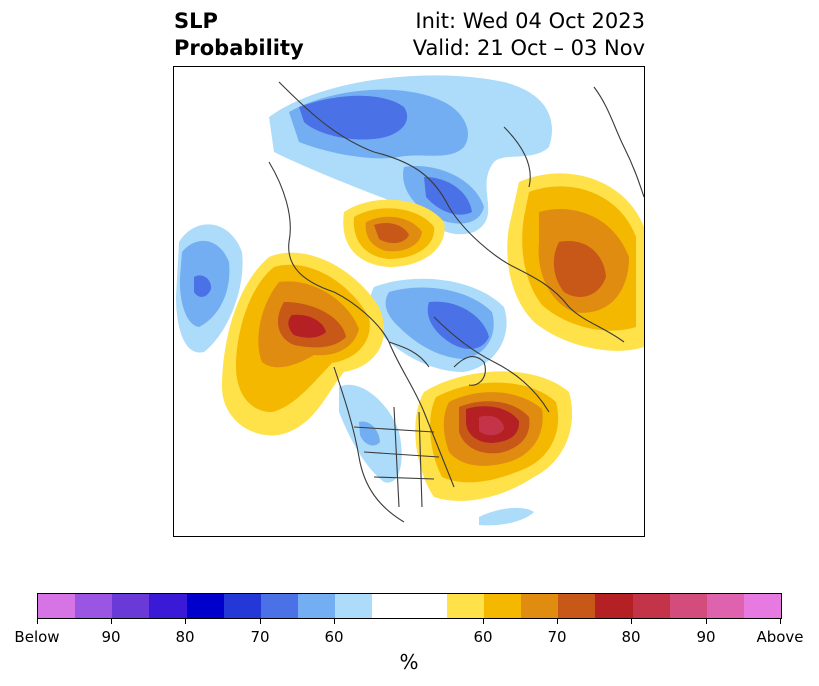 Image resolution: width=819 pixels, height=686 pixels. What do you see at coordinates (530, 21) in the screenshot?
I see `init-date: Init: Wed 04 Oct 2023` at bounding box center [530, 21].